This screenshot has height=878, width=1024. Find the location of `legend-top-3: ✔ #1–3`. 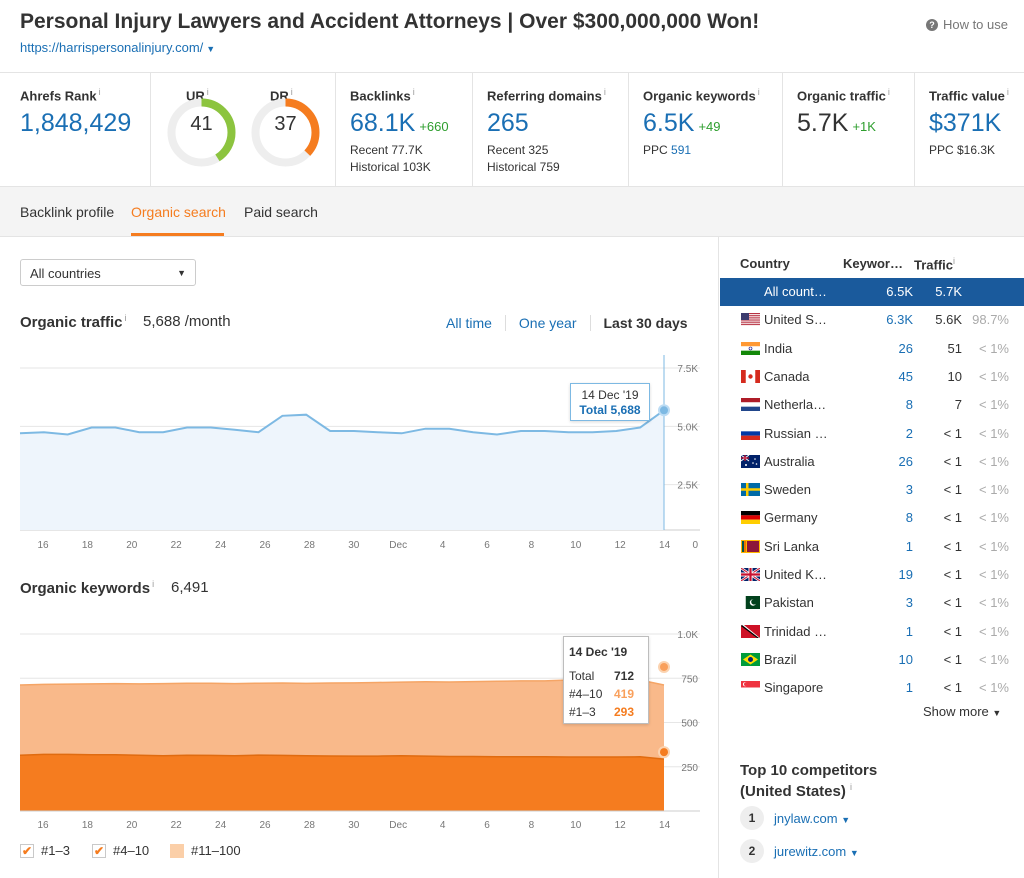

legend-top-3: ✔ #1–3 is located at coordinates (45, 850).